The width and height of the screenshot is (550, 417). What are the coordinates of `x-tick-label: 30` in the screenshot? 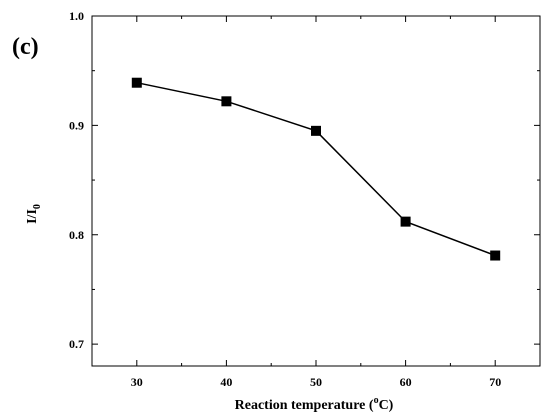 It's located at (137, 382).